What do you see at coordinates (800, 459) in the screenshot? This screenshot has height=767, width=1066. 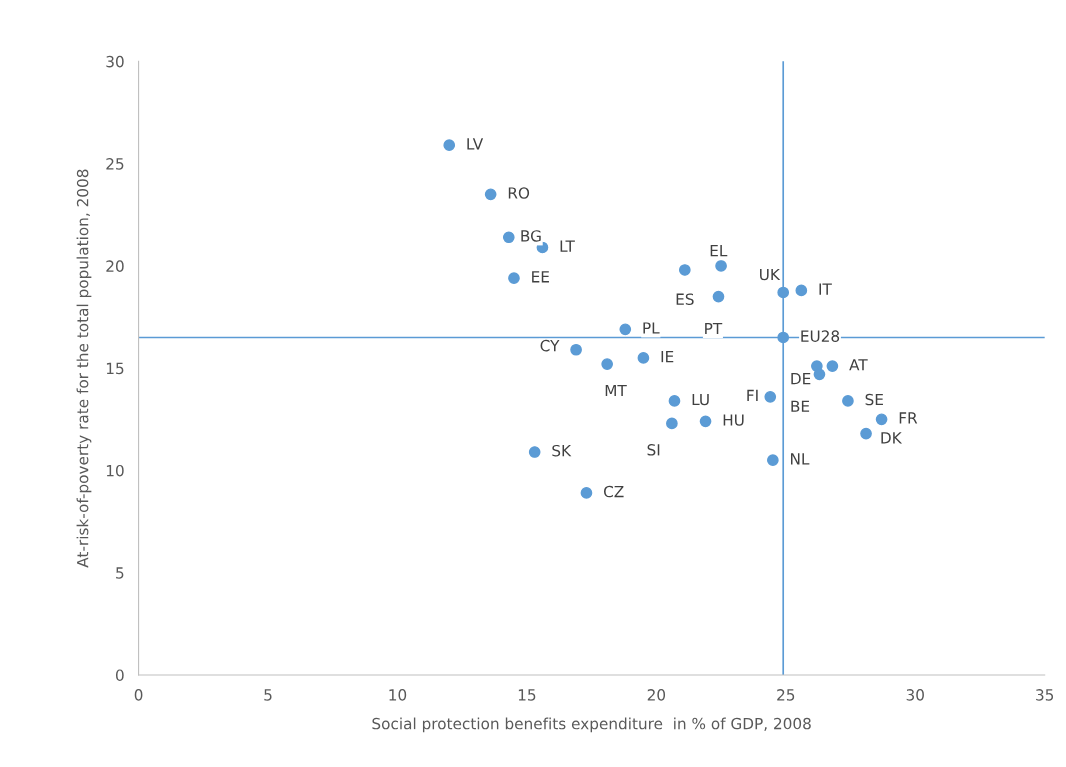 I see `annotation: NL` at bounding box center [800, 459].